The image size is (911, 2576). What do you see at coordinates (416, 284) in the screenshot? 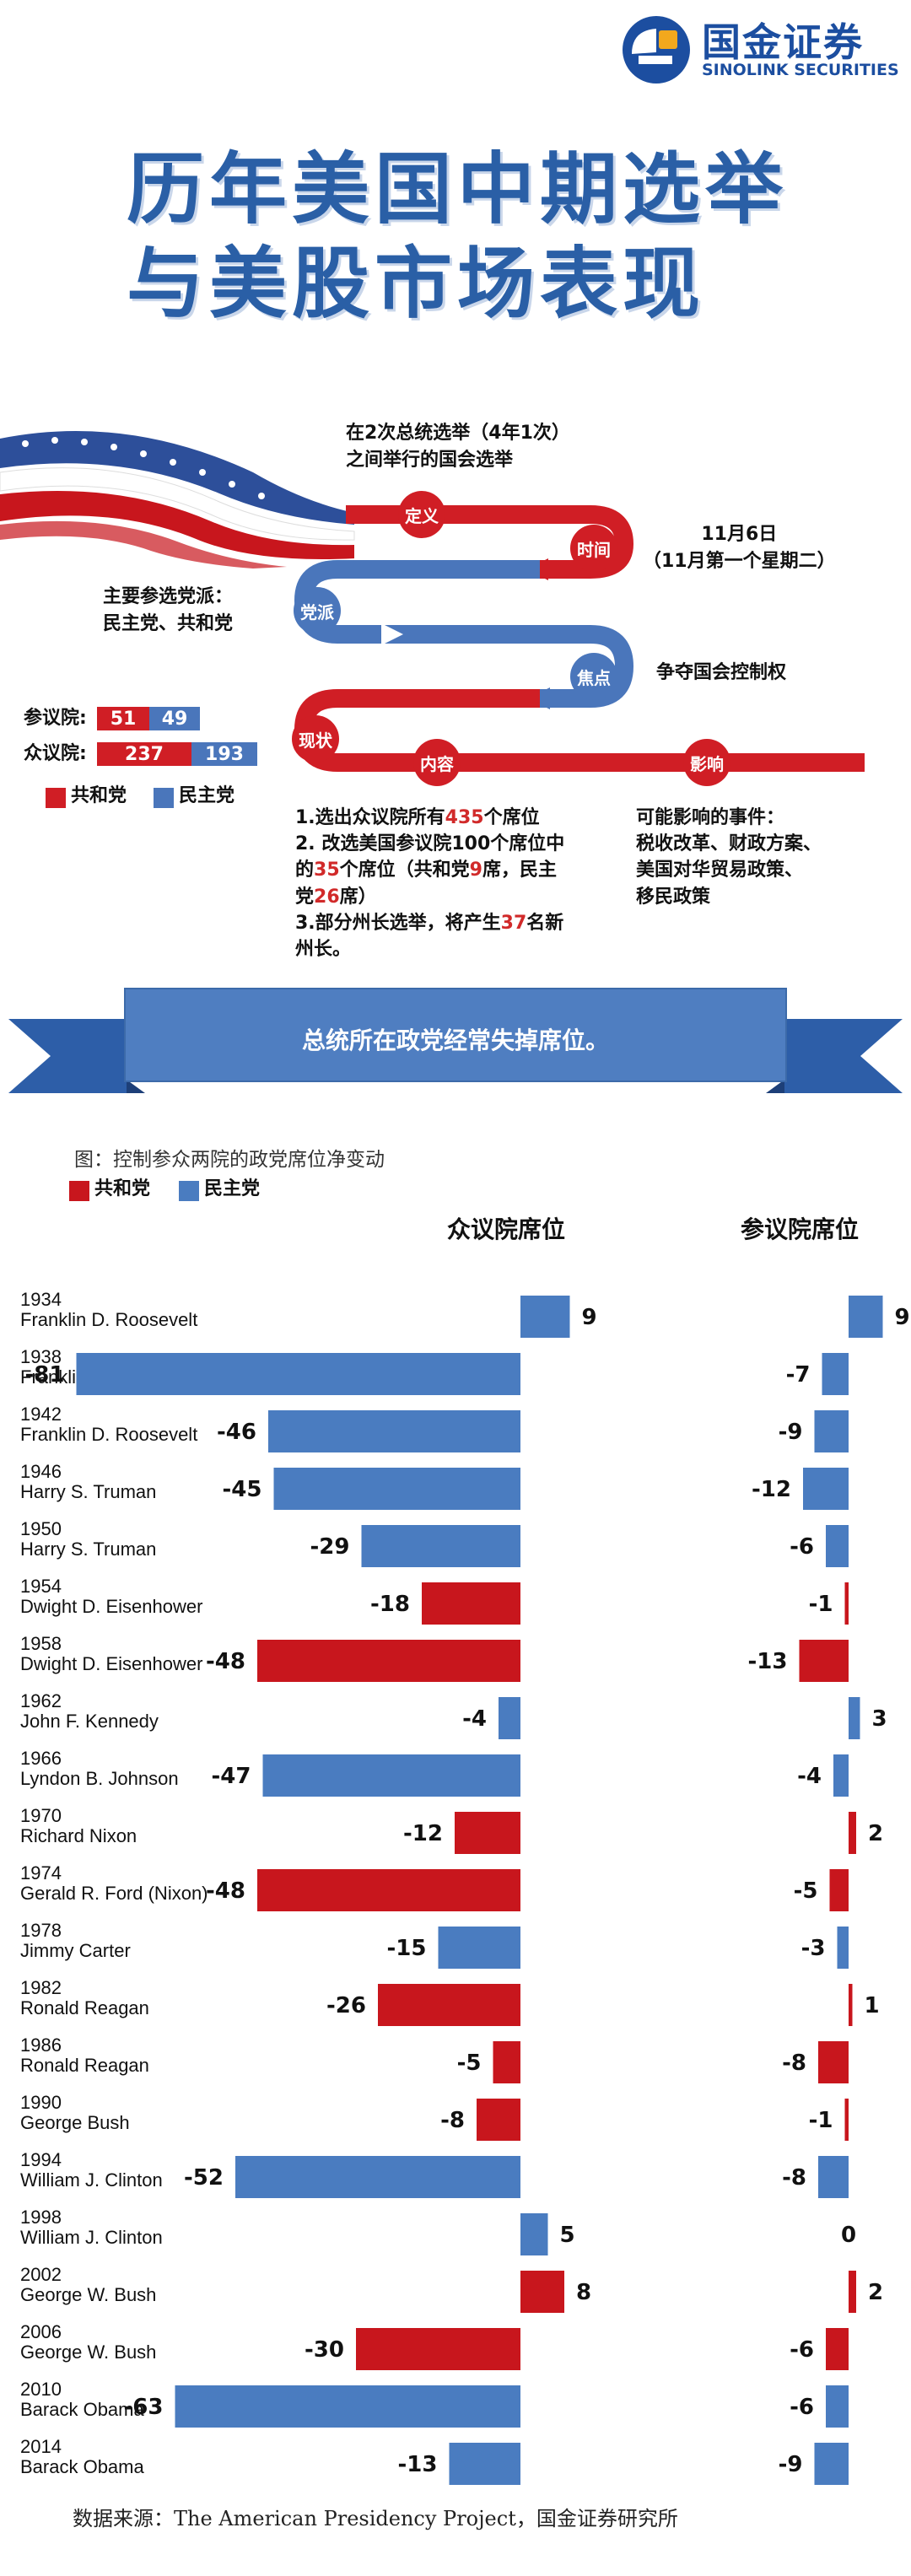
I see `page-title-line2: 与美股市场表现` at bounding box center [416, 284].